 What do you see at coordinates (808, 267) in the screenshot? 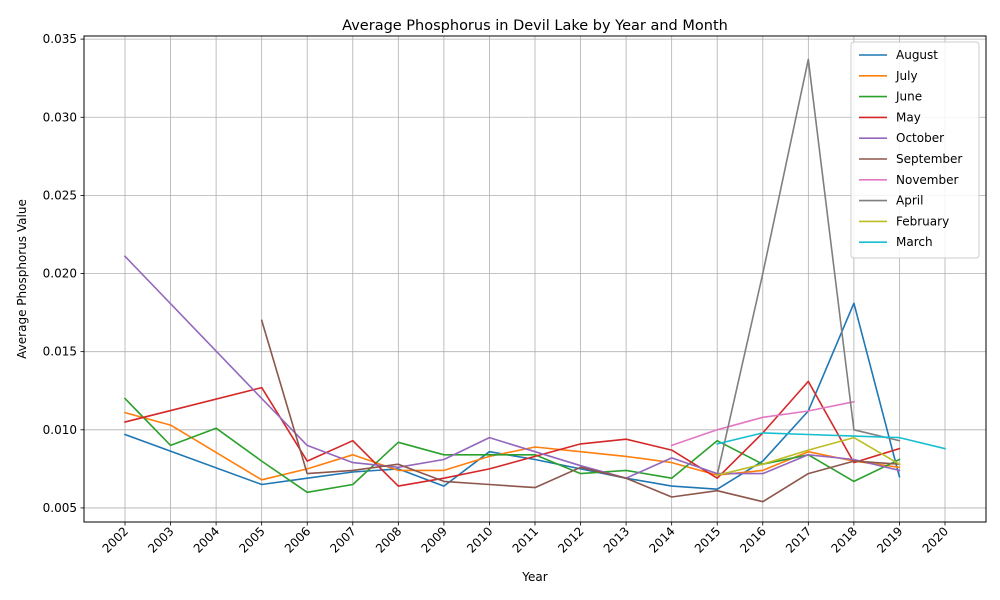
I see `series-line-april` at bounding box center [808, 267].